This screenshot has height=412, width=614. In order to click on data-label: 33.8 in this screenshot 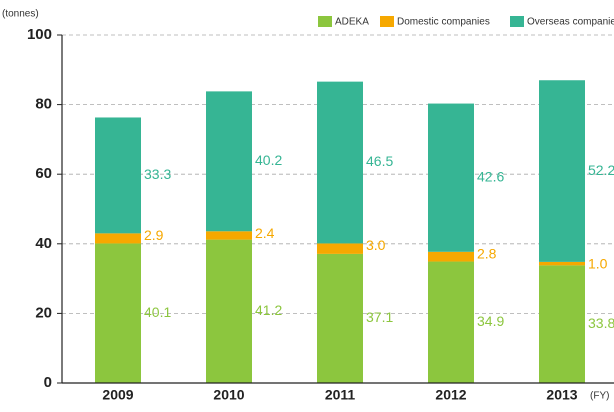, I will do `click(601, 323)`.